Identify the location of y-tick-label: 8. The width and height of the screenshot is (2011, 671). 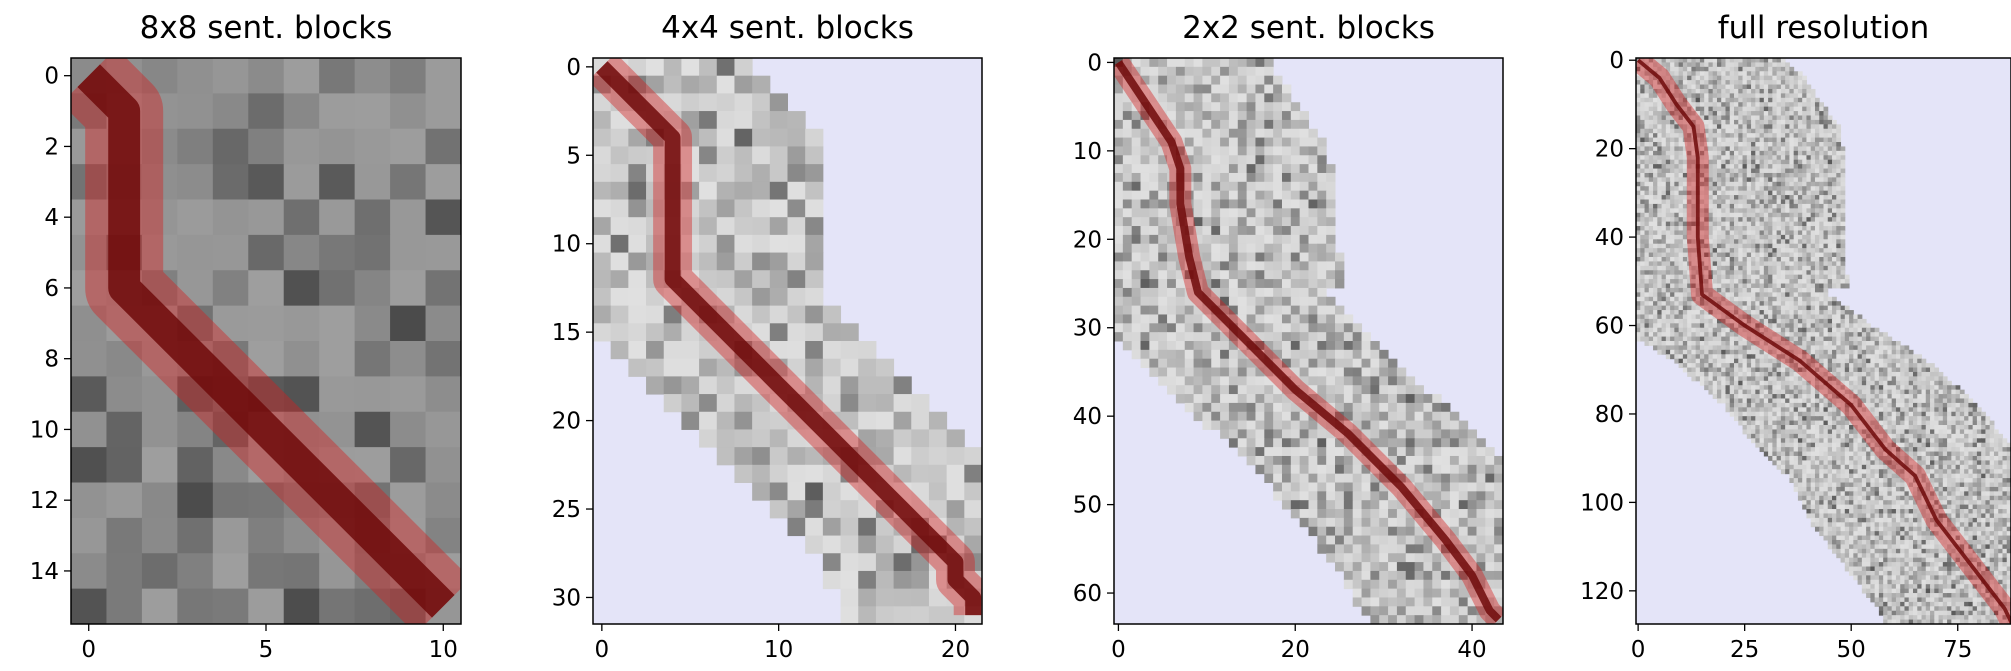
(51, 360).